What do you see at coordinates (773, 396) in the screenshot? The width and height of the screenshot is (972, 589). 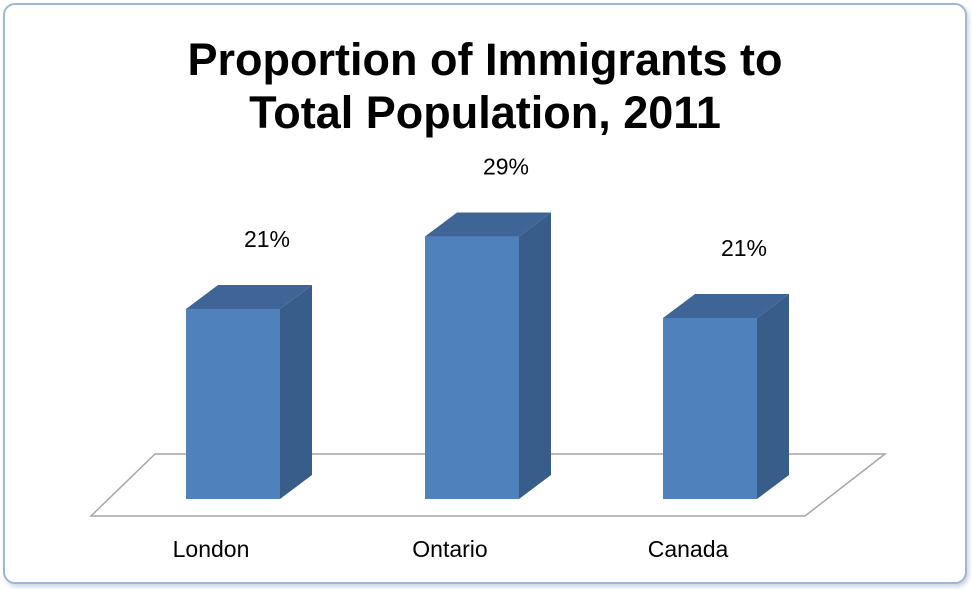 I see `bar-side-canada` at bounding box center [773, 396].